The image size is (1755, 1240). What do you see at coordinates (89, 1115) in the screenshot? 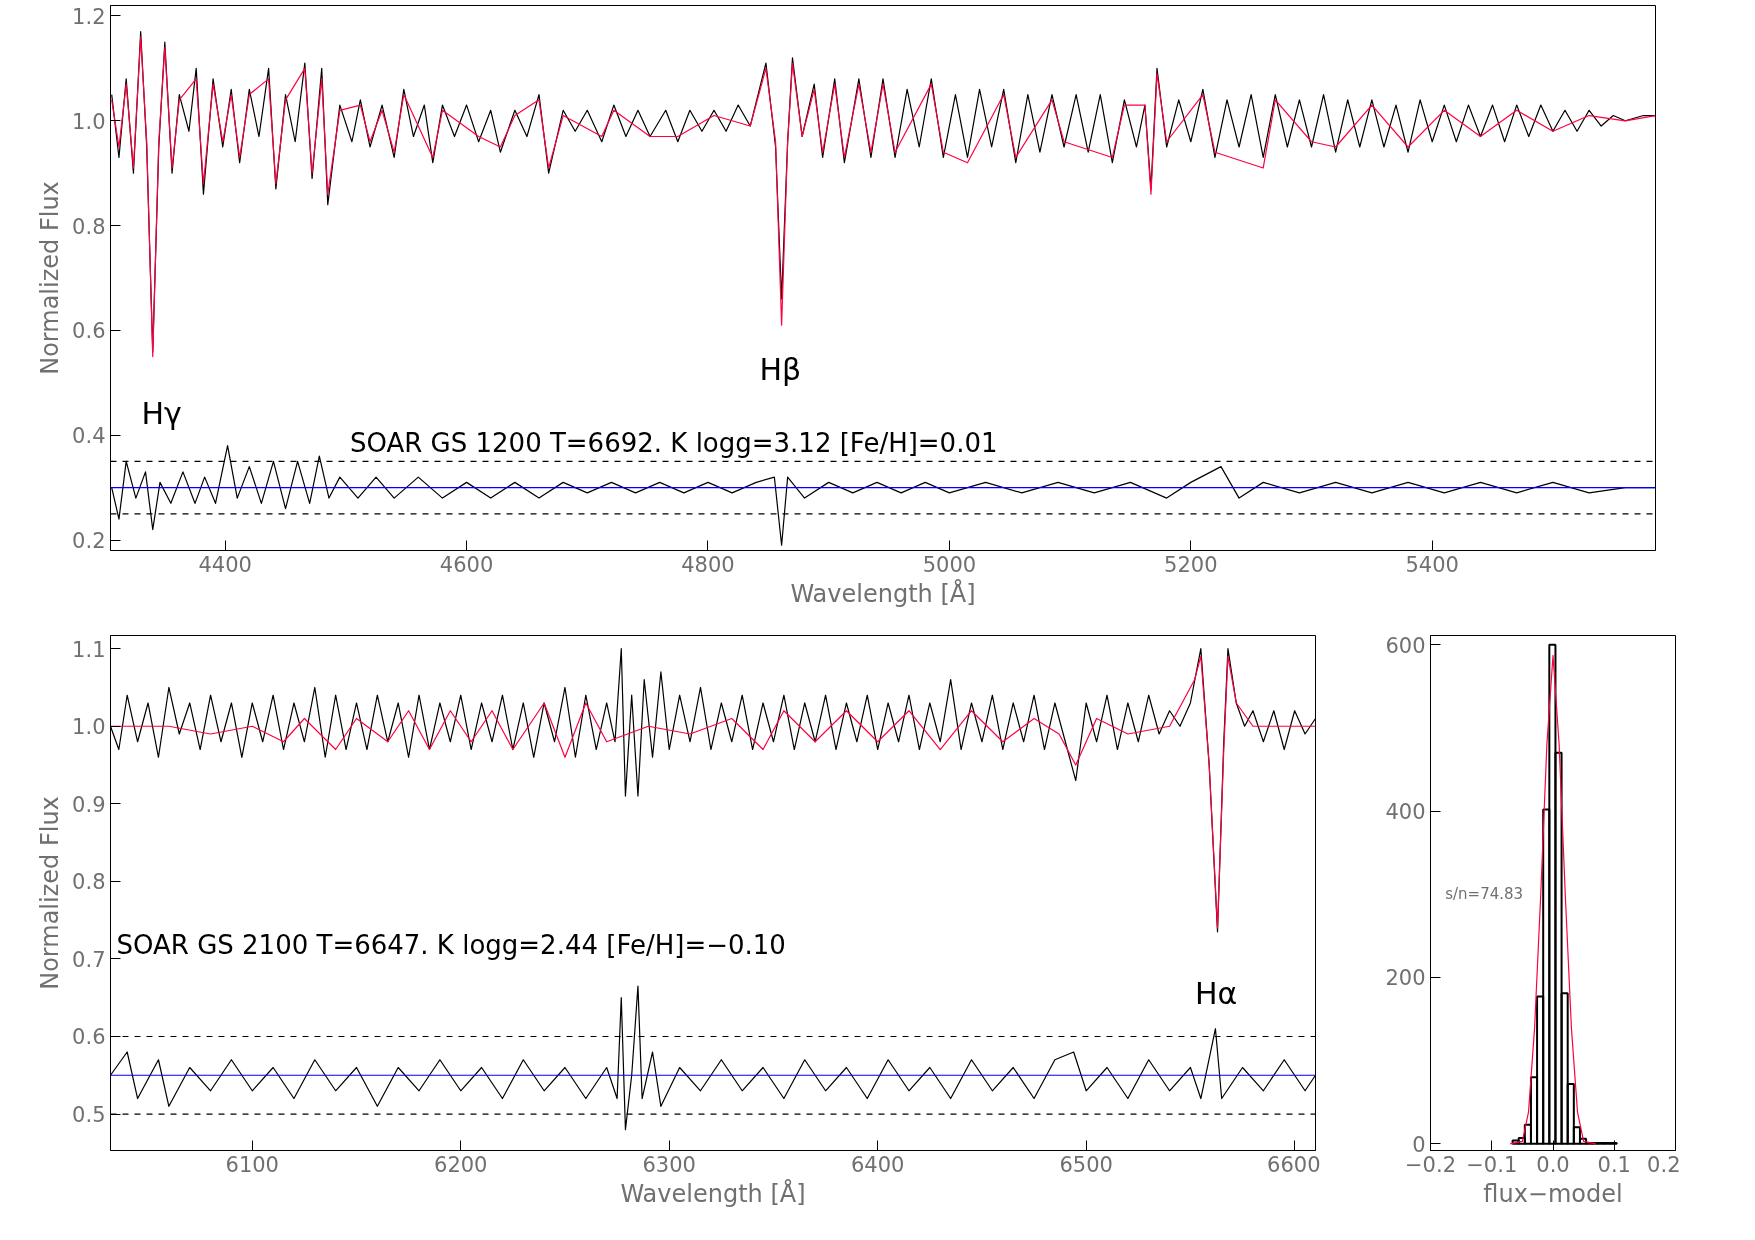
I see `y-tick-label: 0.5` at bounding box center [89, 1115].